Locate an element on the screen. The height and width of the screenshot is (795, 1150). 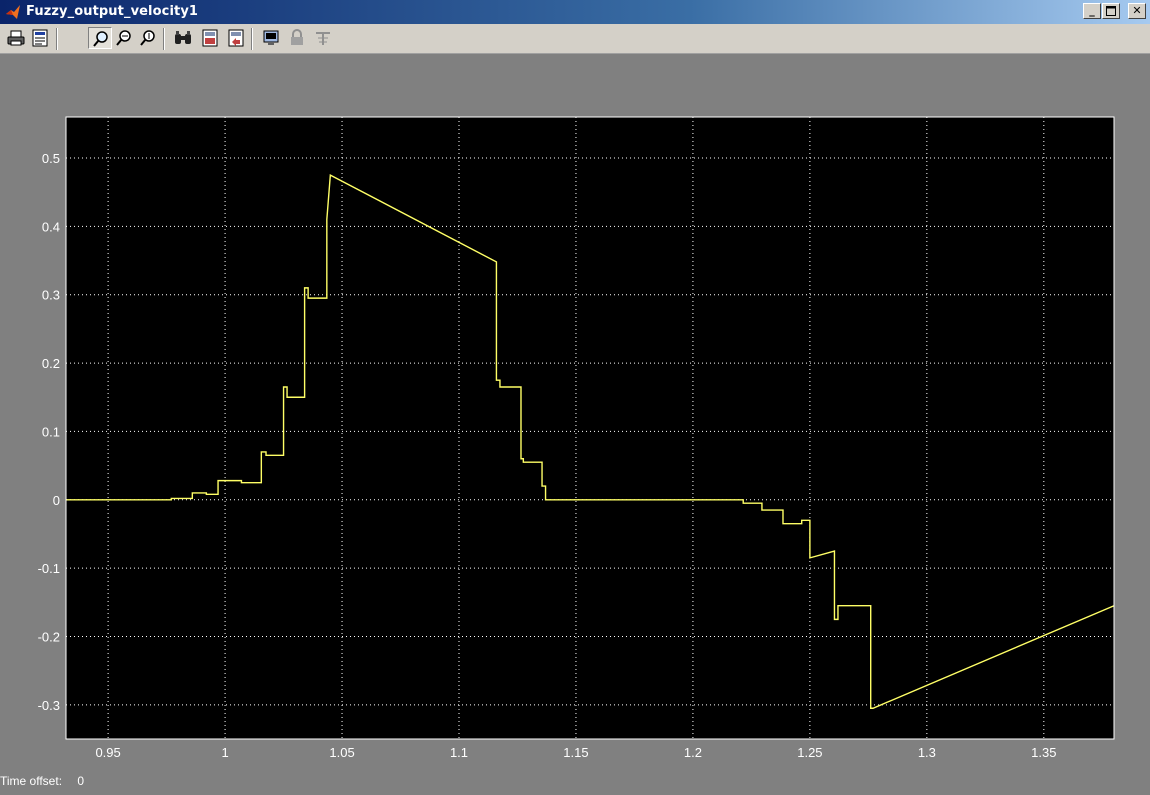
zoom-y-button is located at coordinates (148, 38).